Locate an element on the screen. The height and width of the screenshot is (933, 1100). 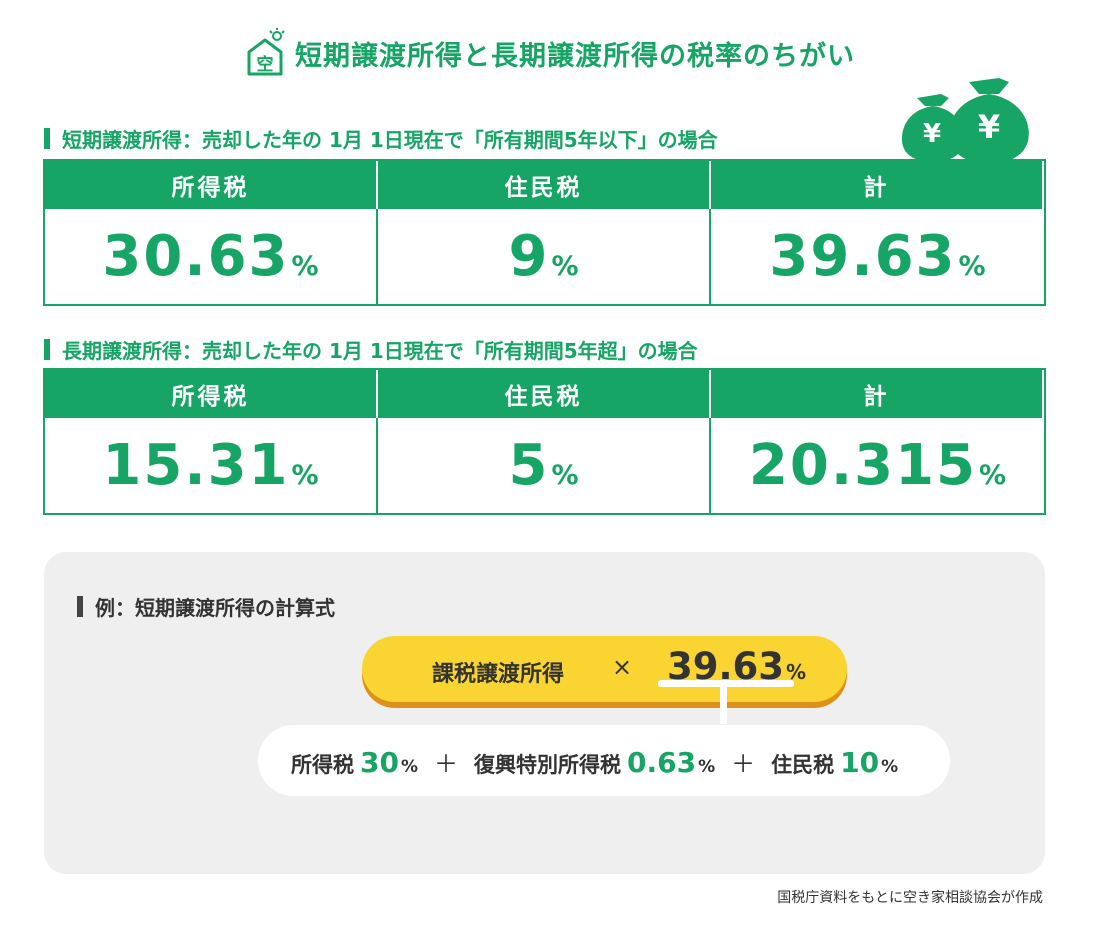
short-term-heading: 短期譲渡所得：売却した年の 1月 1日現在で「所有期間5年以下」の場合 is located at coordinates (381, 138).